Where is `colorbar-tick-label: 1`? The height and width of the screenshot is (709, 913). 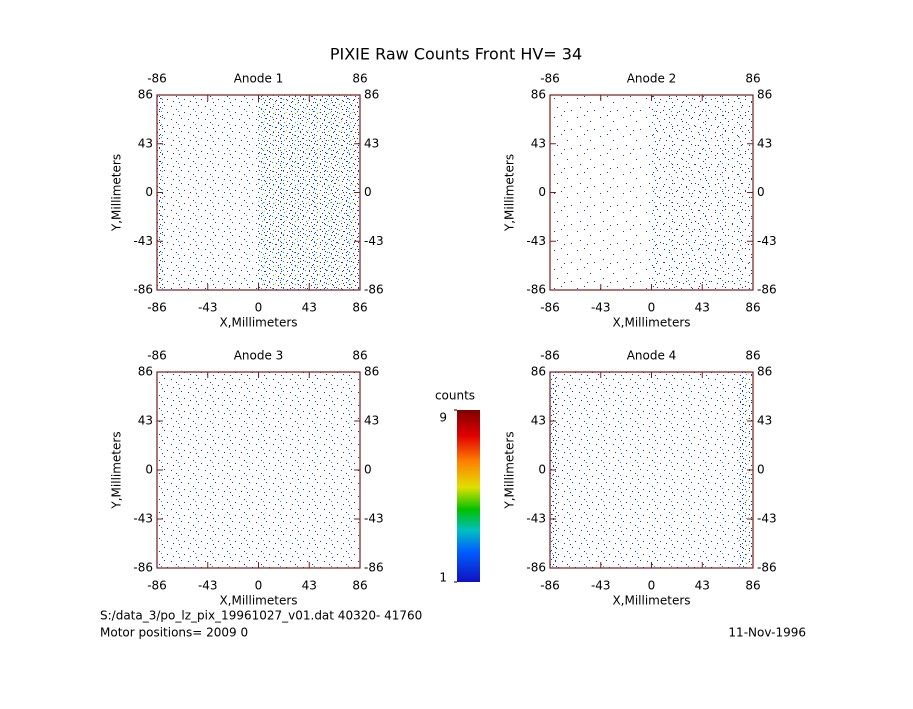 colorbar-tick-label: 1 is located at coordinates (443, 578).